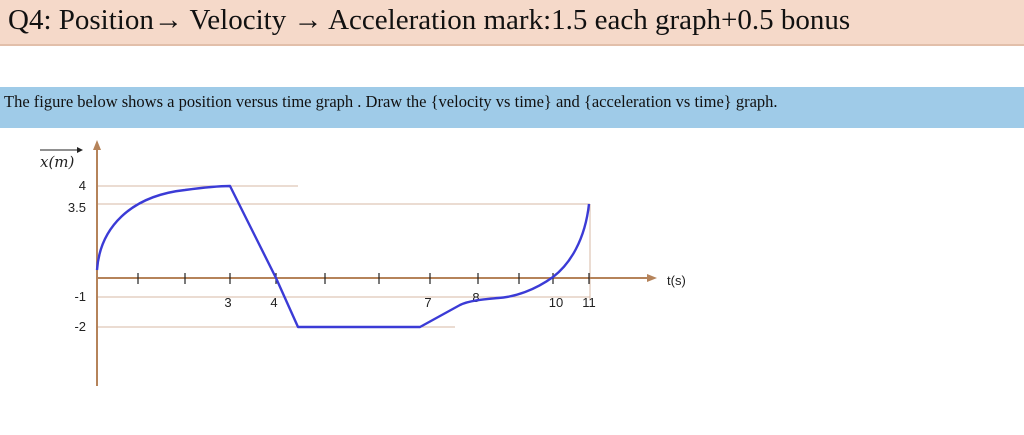 This screenshot has width=1024, height=435. I want to click on y-axis-arrow, so click(97, 145).